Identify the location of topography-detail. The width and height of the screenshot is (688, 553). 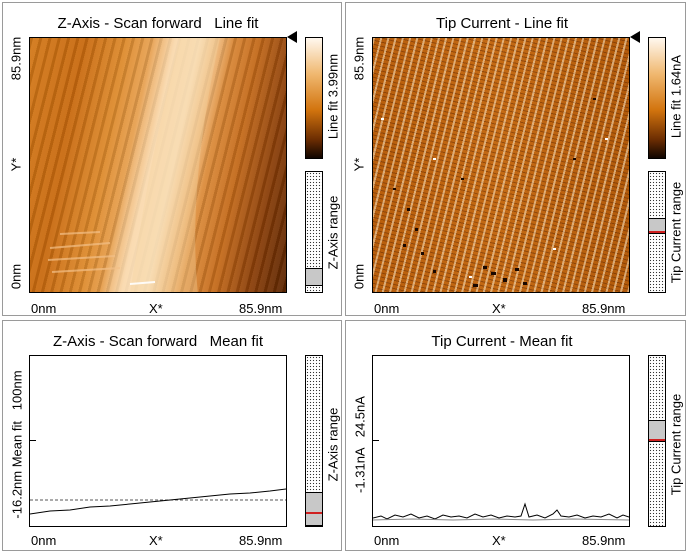
(133, 165).